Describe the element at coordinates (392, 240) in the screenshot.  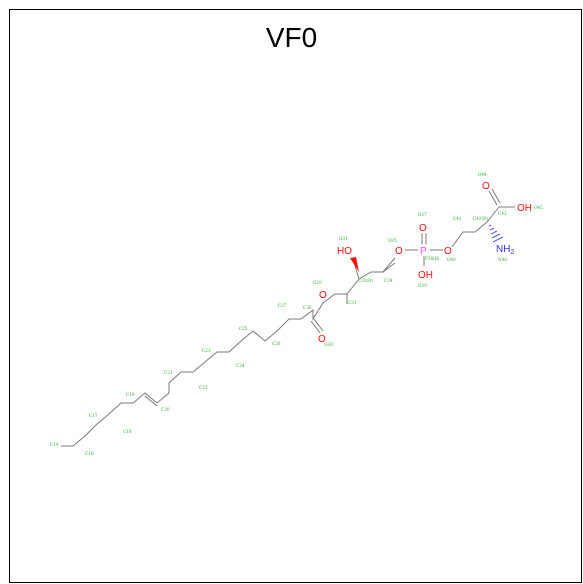
I see `atom-label: O35` at that location.